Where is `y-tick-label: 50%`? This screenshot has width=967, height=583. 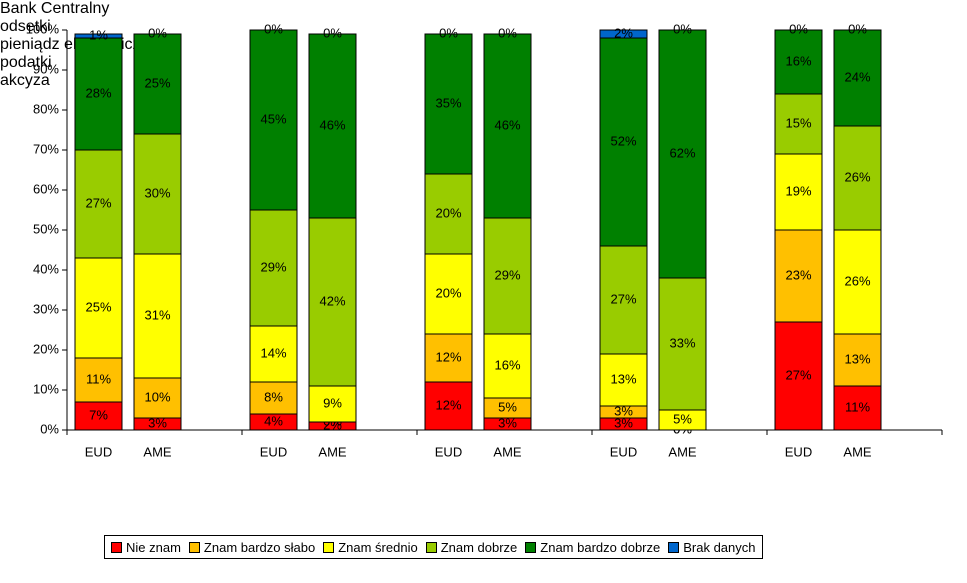
y-tick-label: 50% is located at coordinates (46, 228).